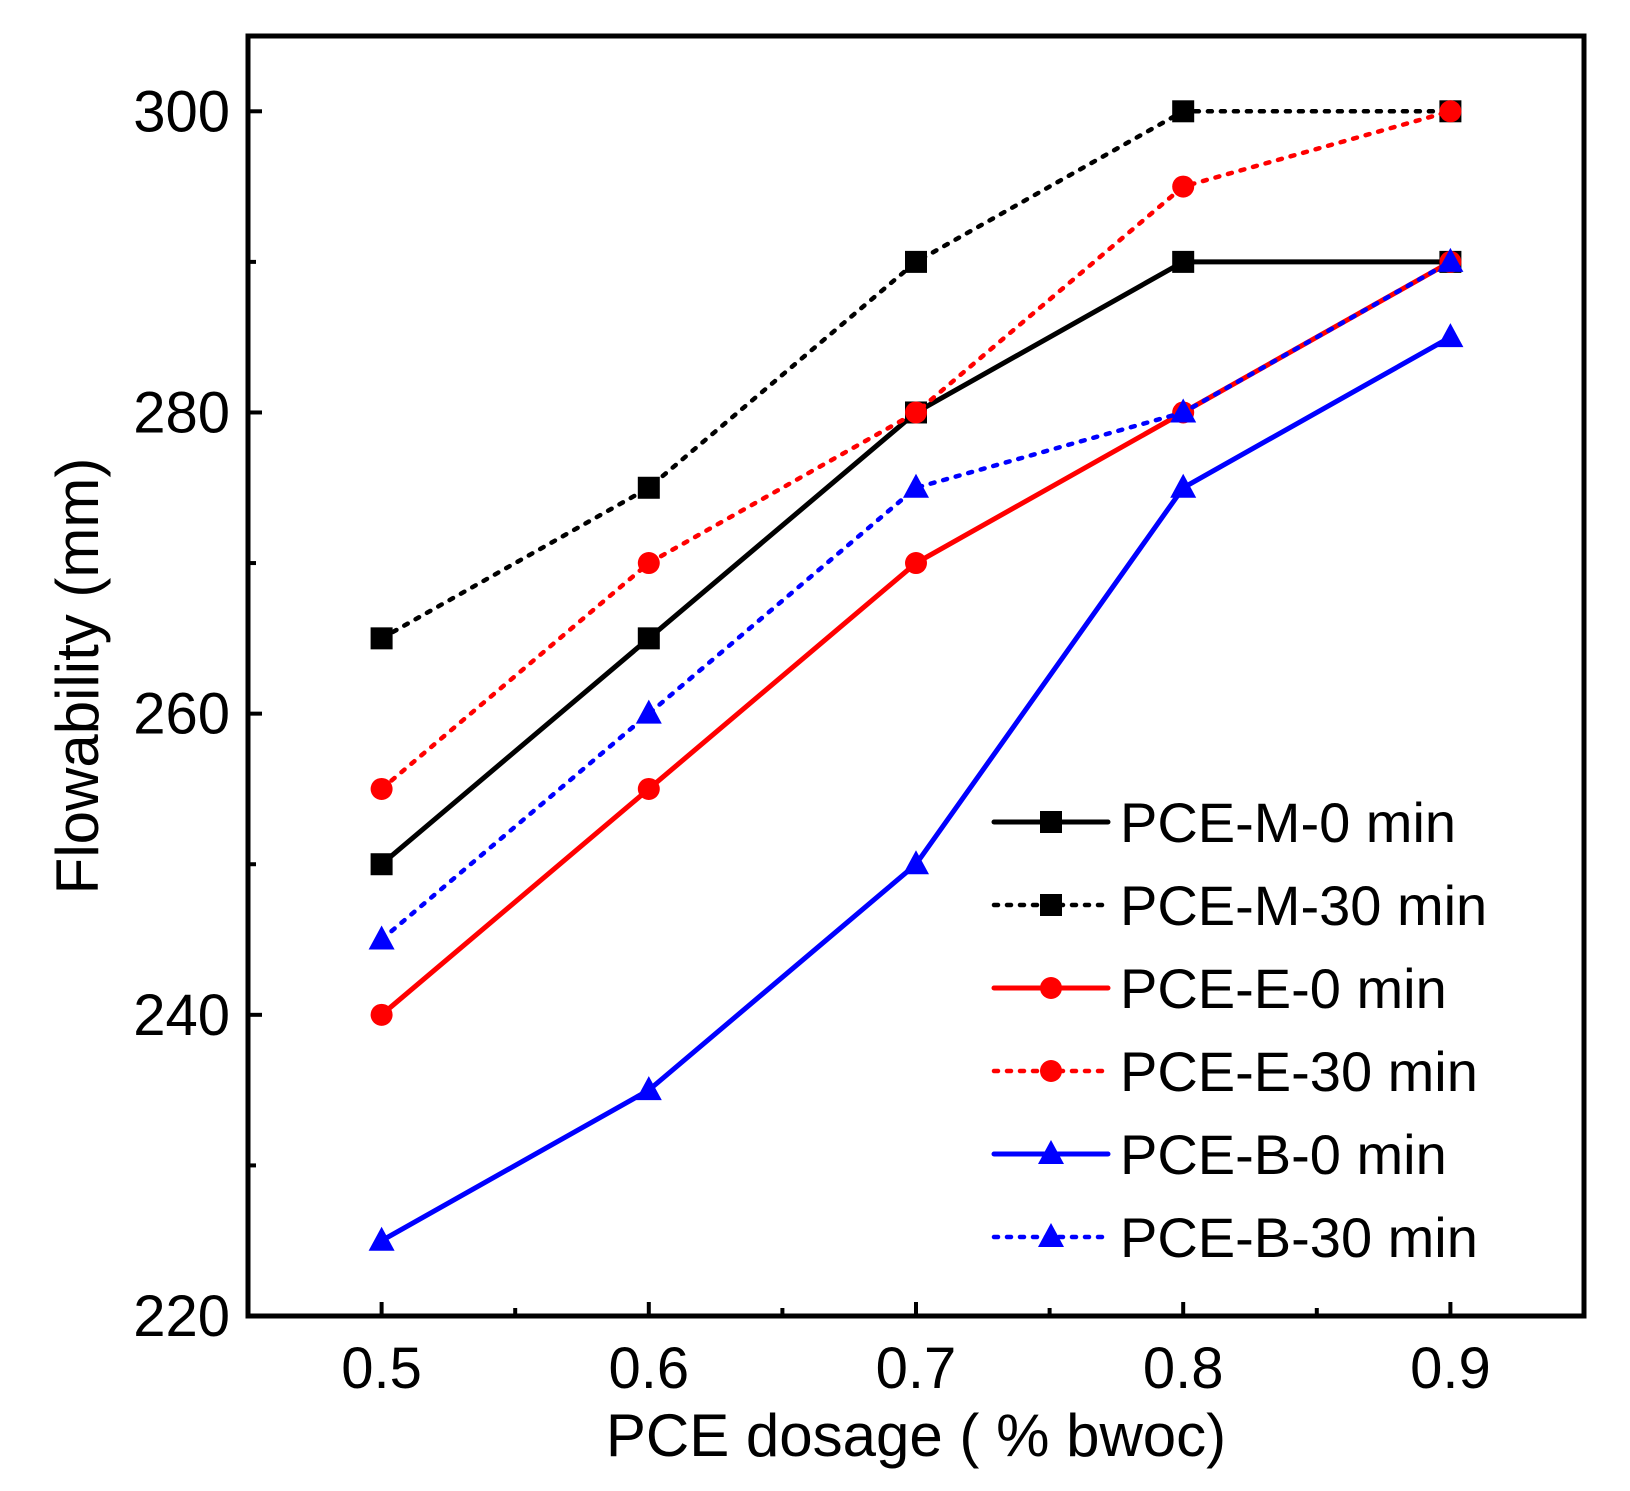  I want to click on legend-label: PCE-B-30 min, so click(1299, 1237).